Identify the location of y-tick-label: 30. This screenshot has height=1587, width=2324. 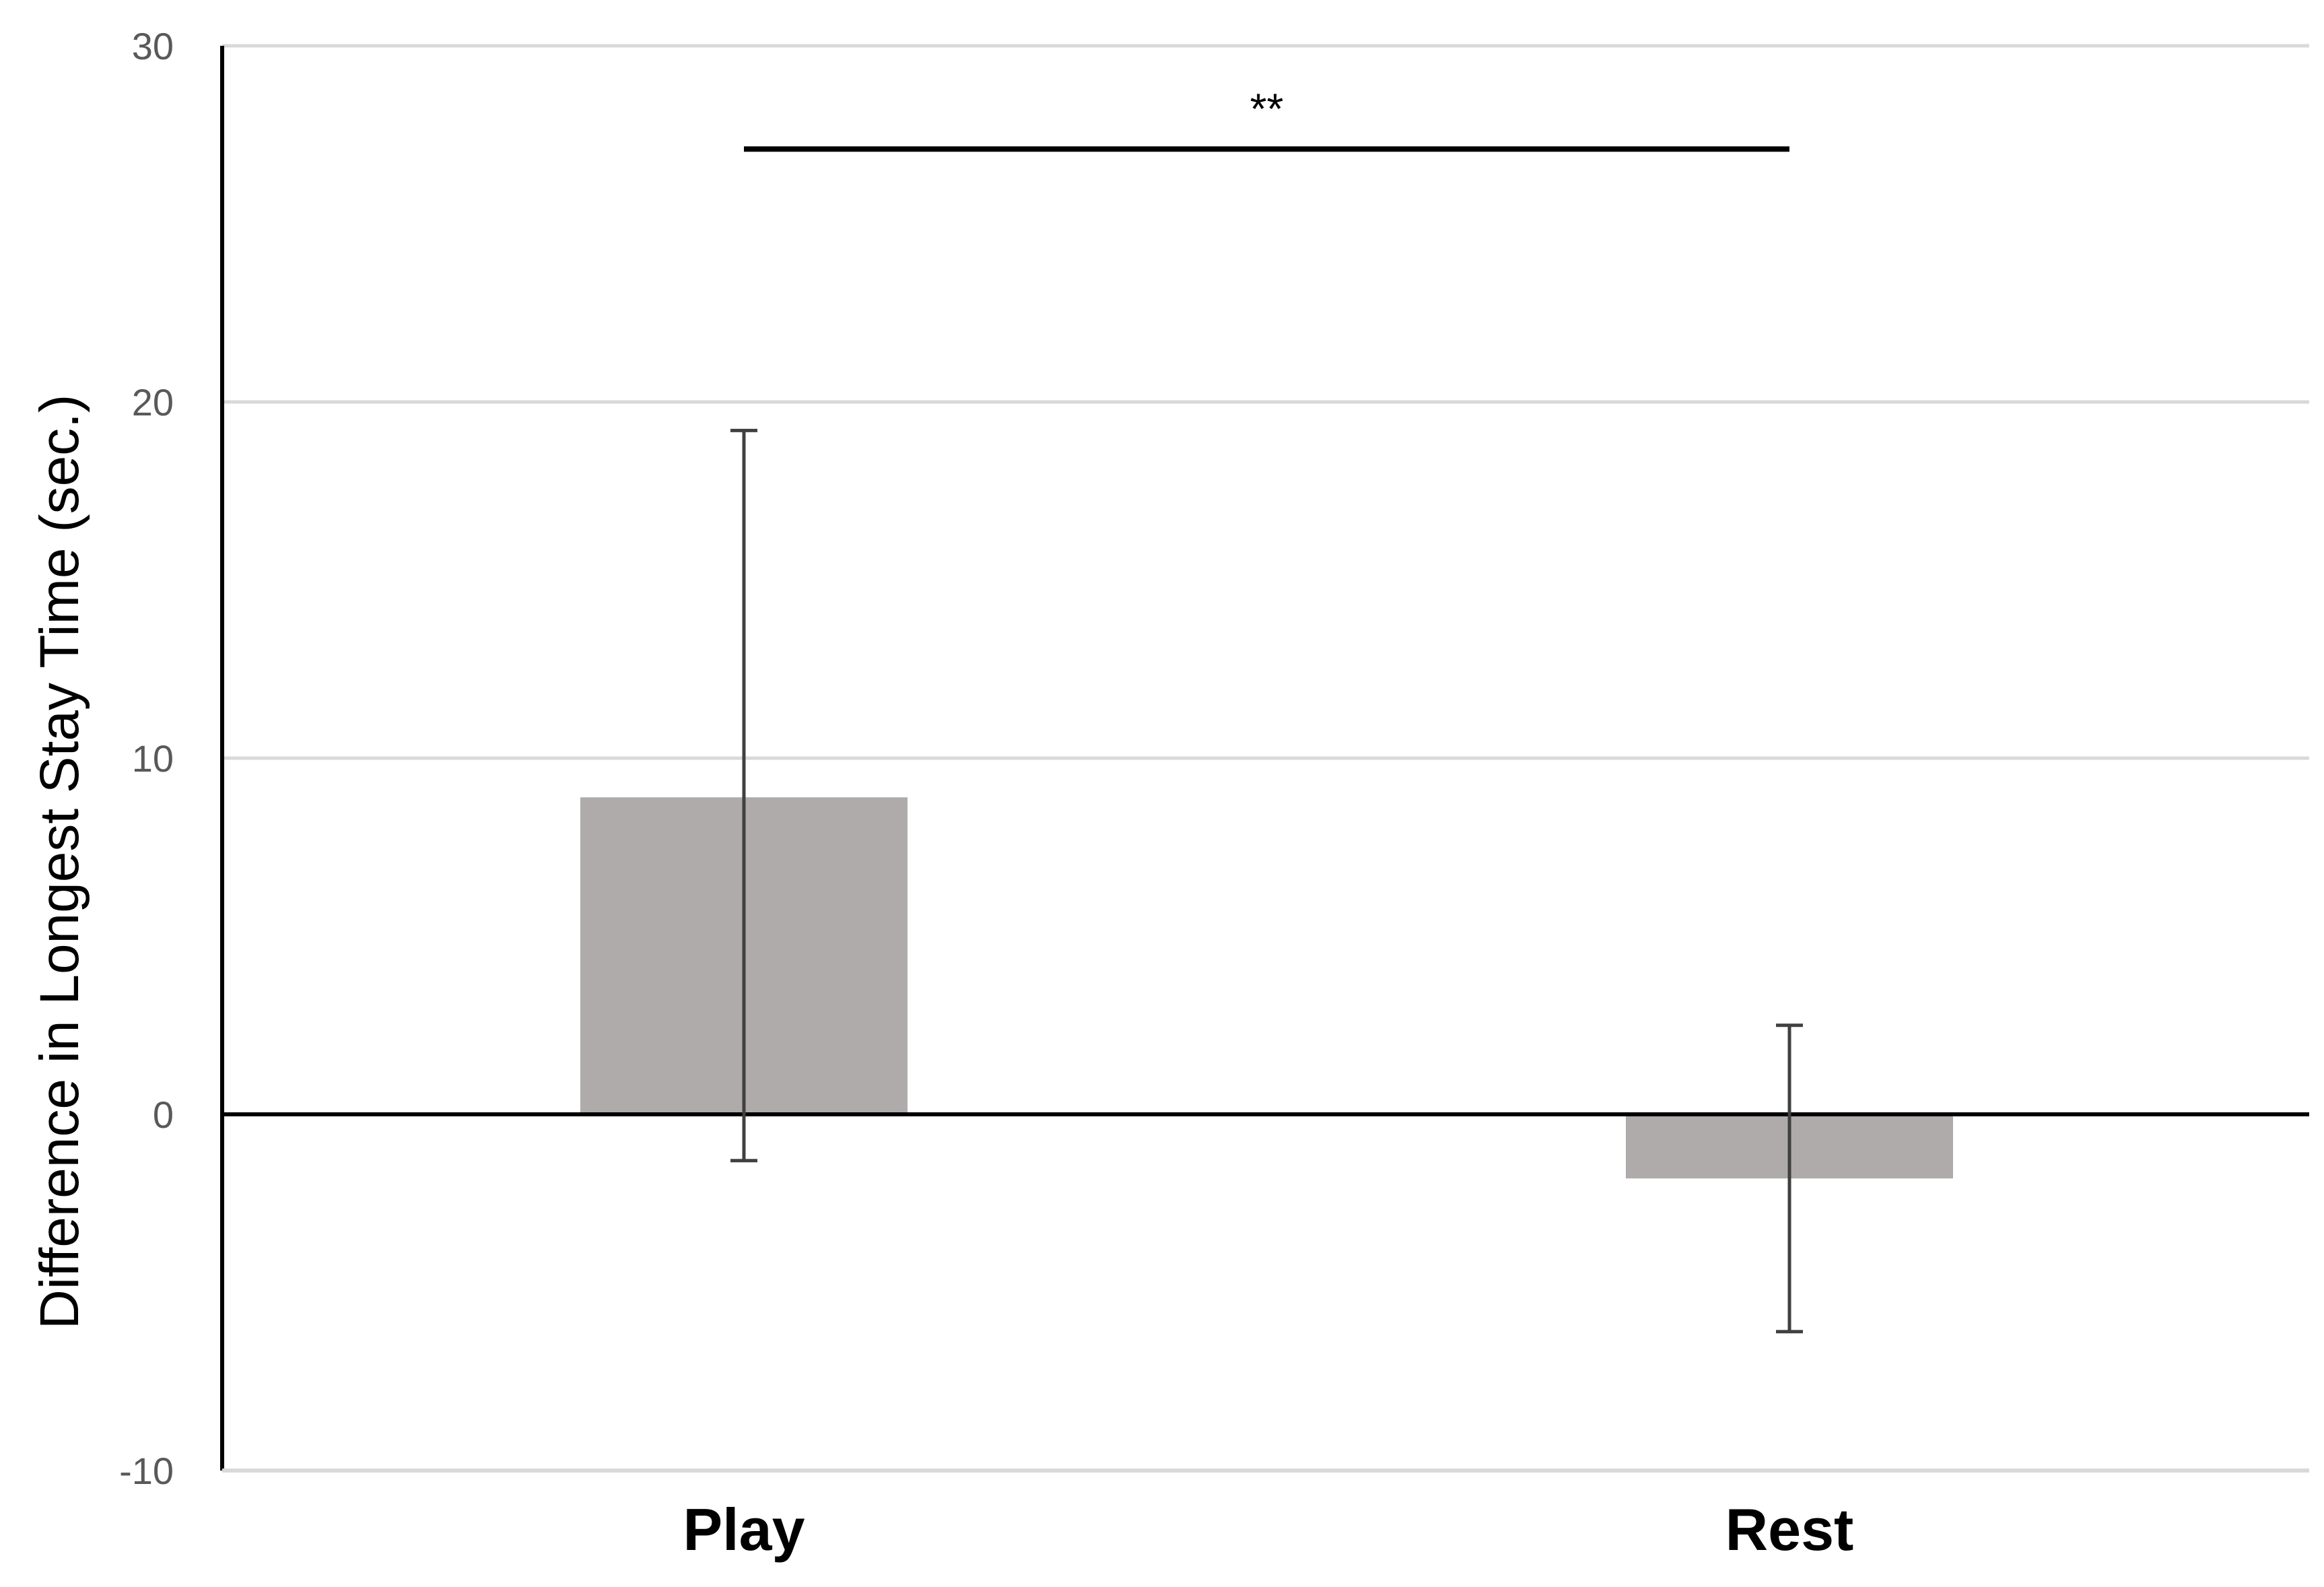
(153, 46).